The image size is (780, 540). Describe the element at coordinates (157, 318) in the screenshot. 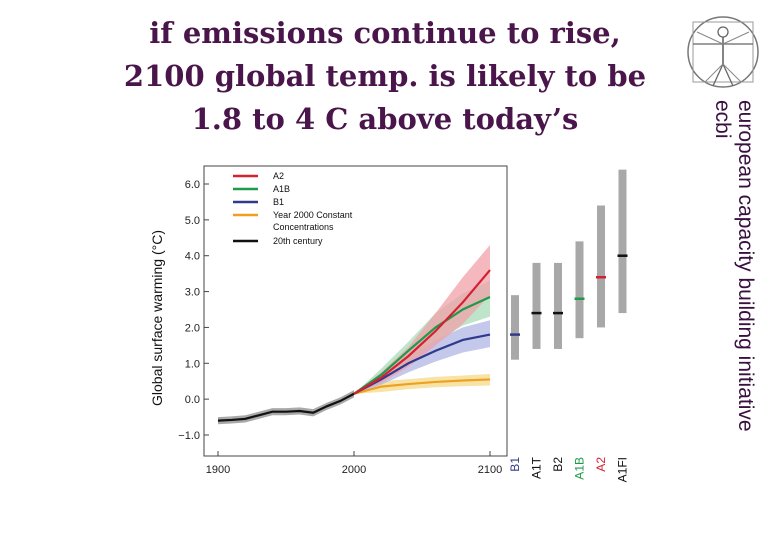

I see `y-axis-label: Global surface warming (°C)` at that location.